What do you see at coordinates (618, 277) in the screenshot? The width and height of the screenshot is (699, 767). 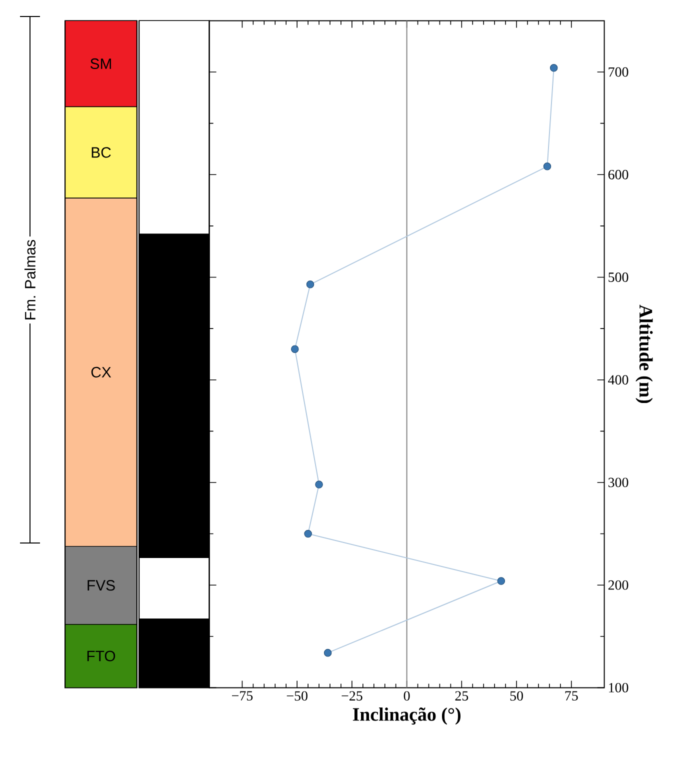 I see `y-tick-label: 500` at bounding box center [618, 277].